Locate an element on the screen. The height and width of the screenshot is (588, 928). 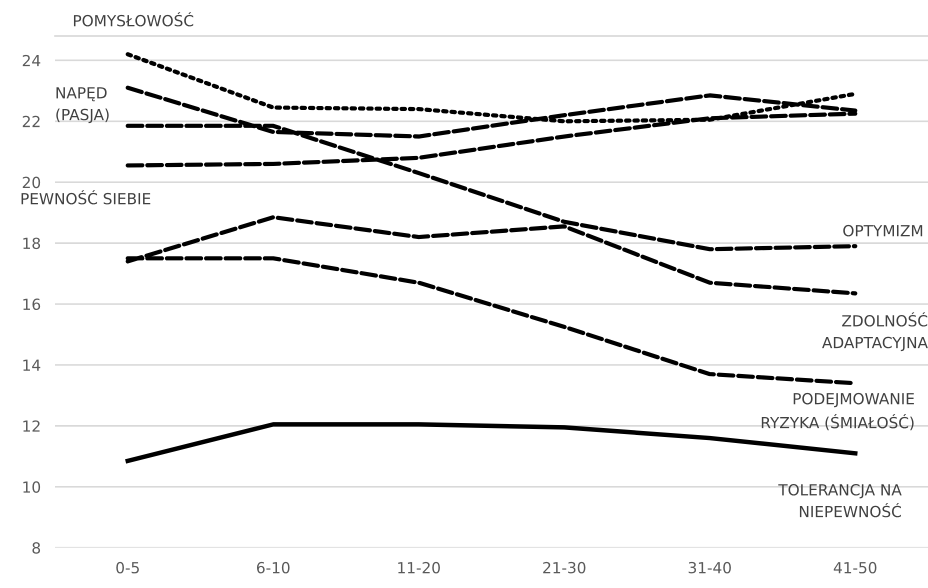
y-tick-label: 16 is located at coordinates (31, 304).